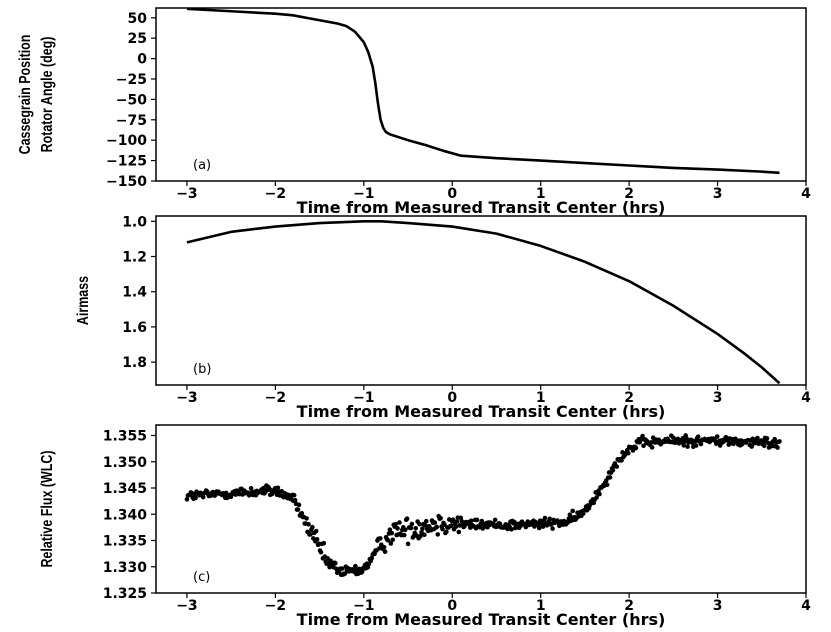 The height and width of the screenshot is (632, 831). I want to click on x-tick-label: 1, so click(541, 606).